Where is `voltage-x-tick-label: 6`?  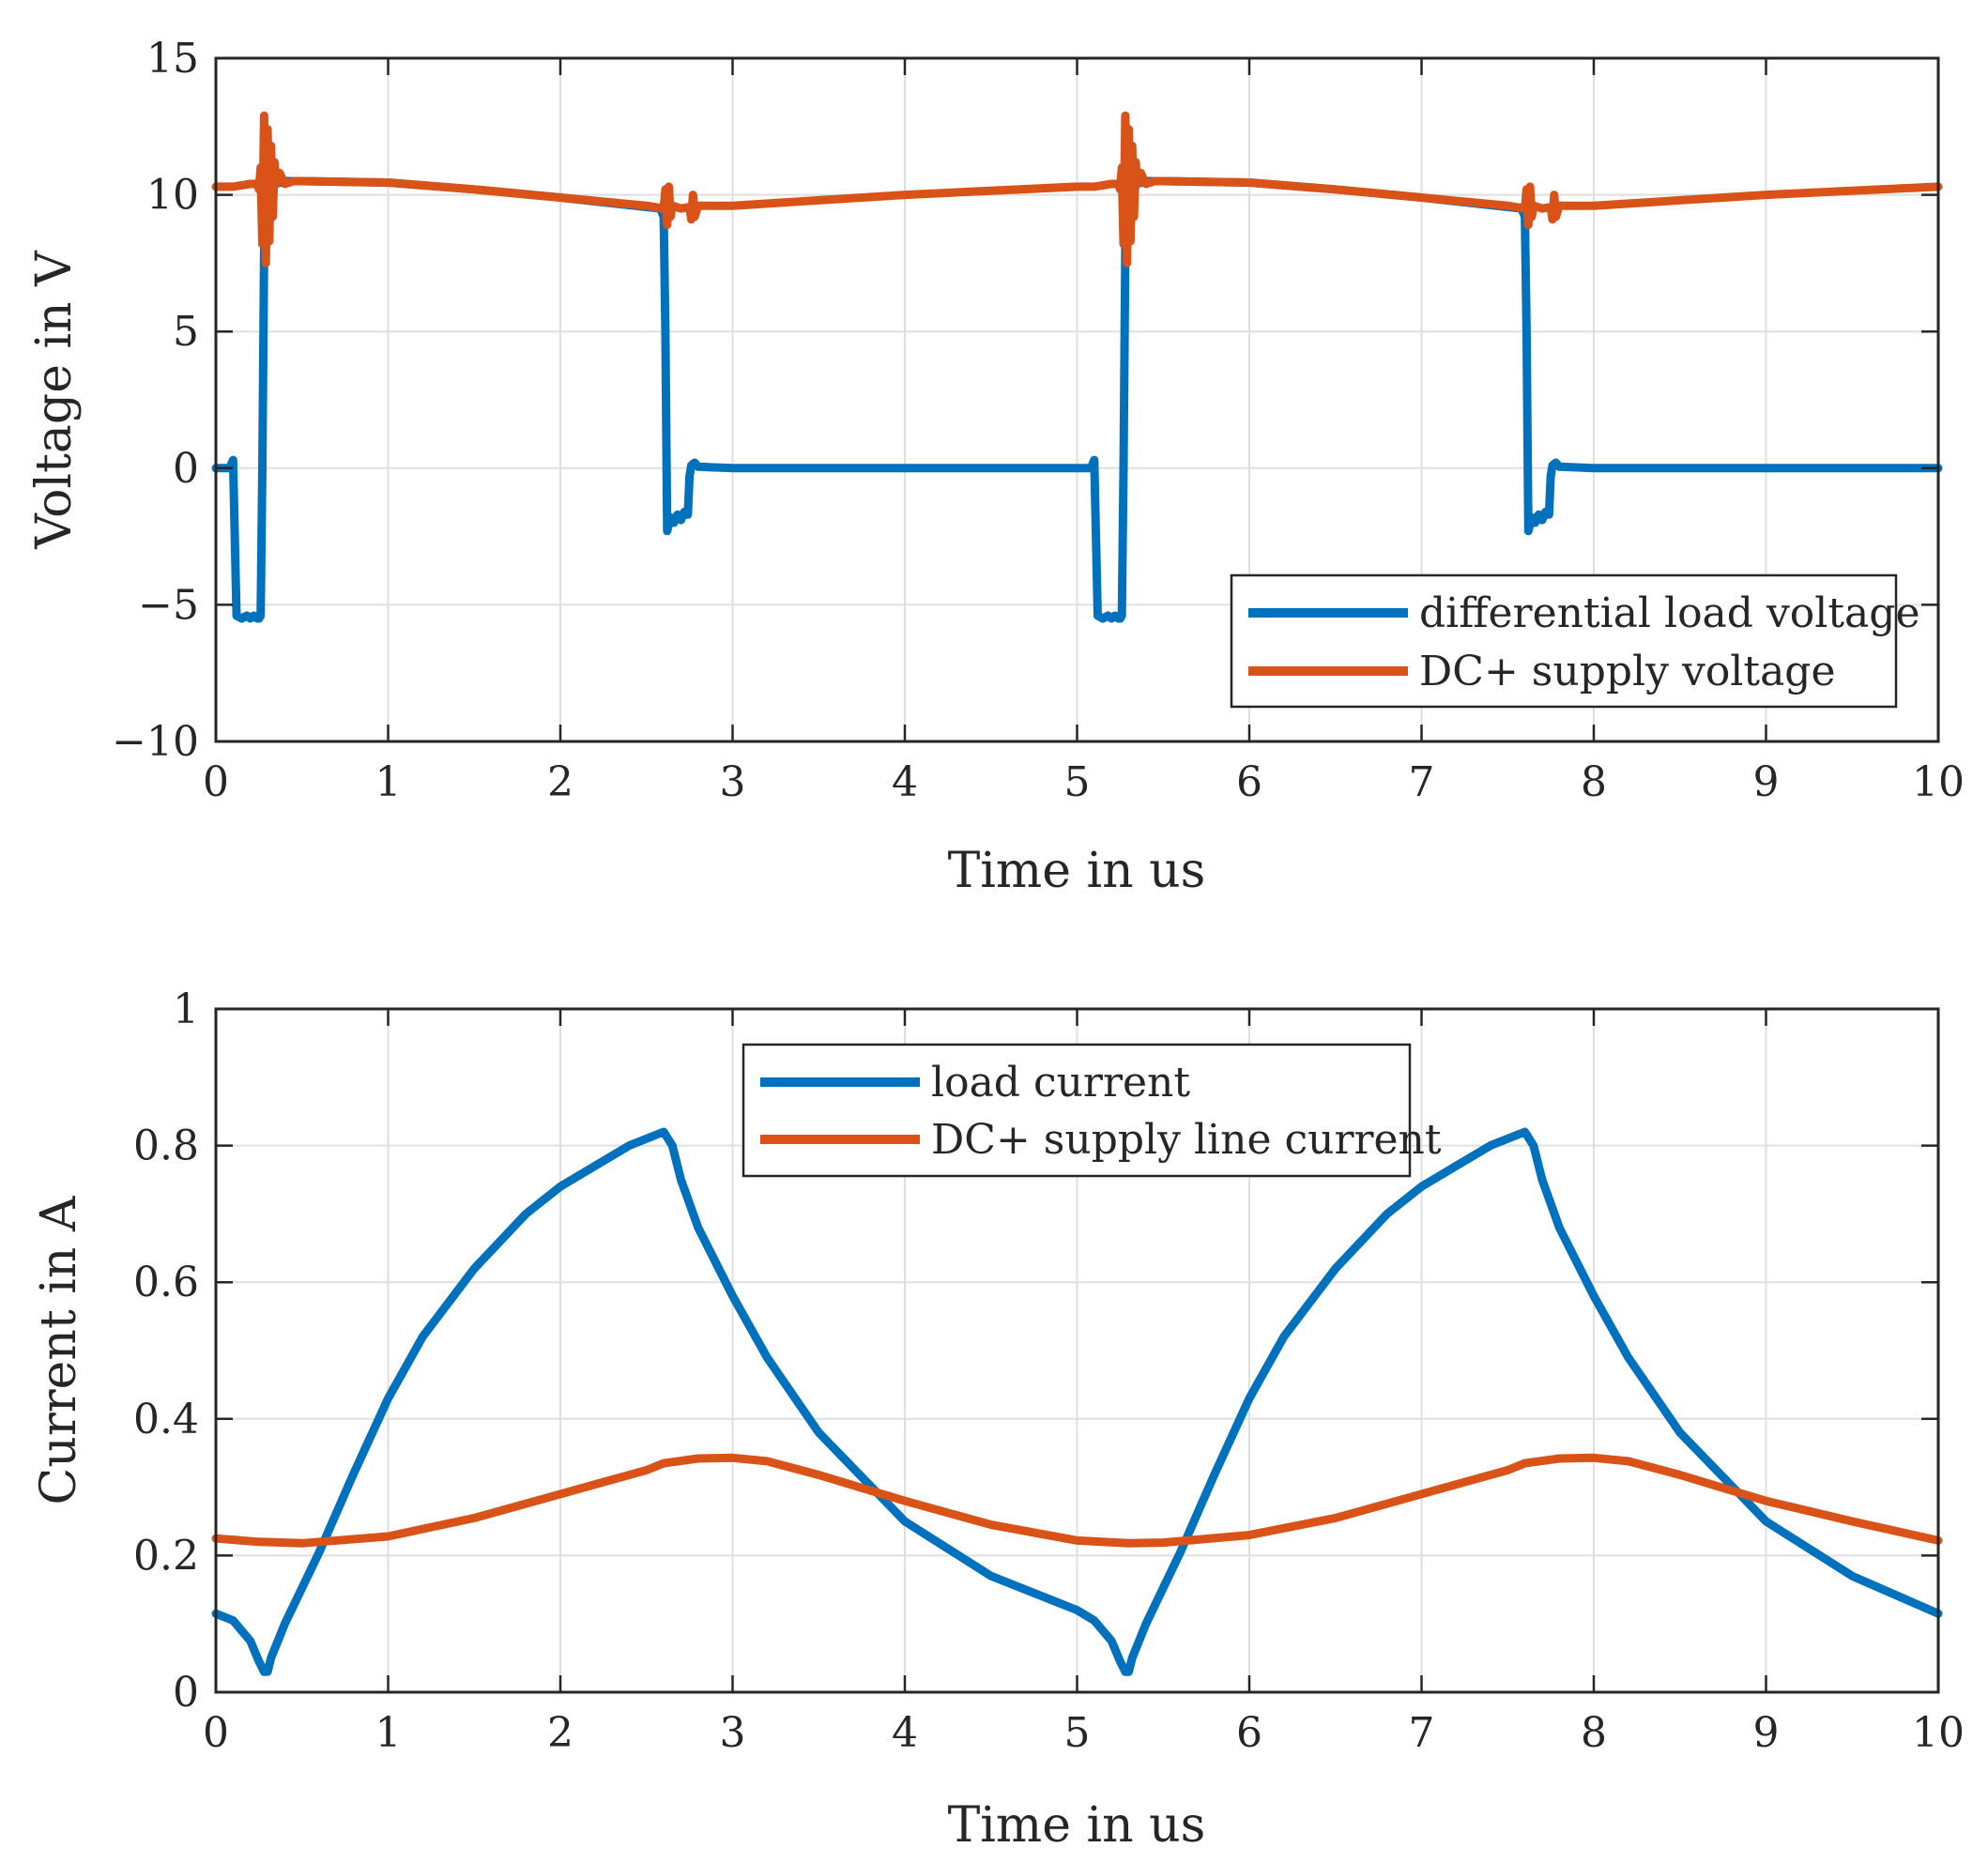
voltage-x-tick-label: 6 is located at coordinates (1249, 782).